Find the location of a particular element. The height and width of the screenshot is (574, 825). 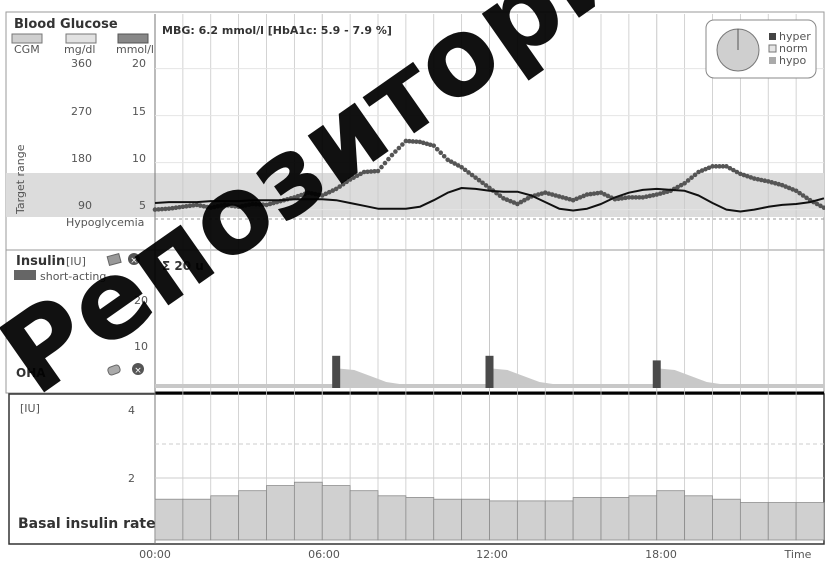

insulin-tick-20: 20 is located at coordinates (141, 300).